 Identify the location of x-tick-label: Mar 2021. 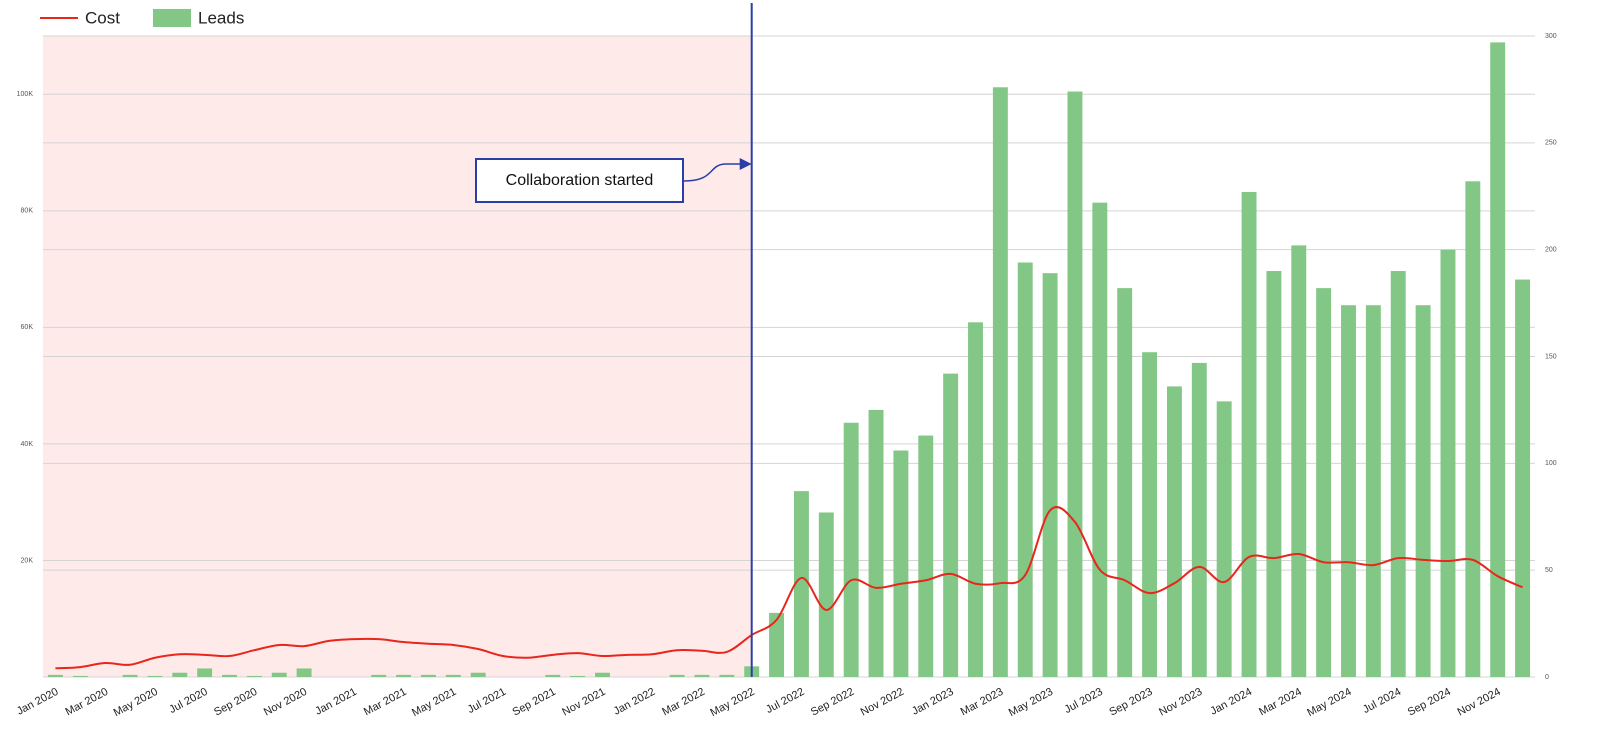
(385, 702).